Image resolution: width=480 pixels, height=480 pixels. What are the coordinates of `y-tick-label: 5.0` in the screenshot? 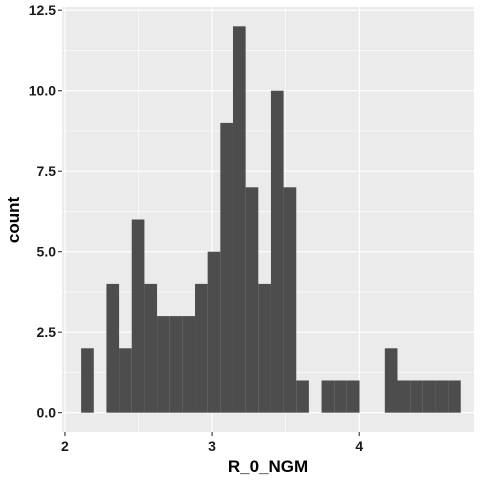 It's located at (47, 252).